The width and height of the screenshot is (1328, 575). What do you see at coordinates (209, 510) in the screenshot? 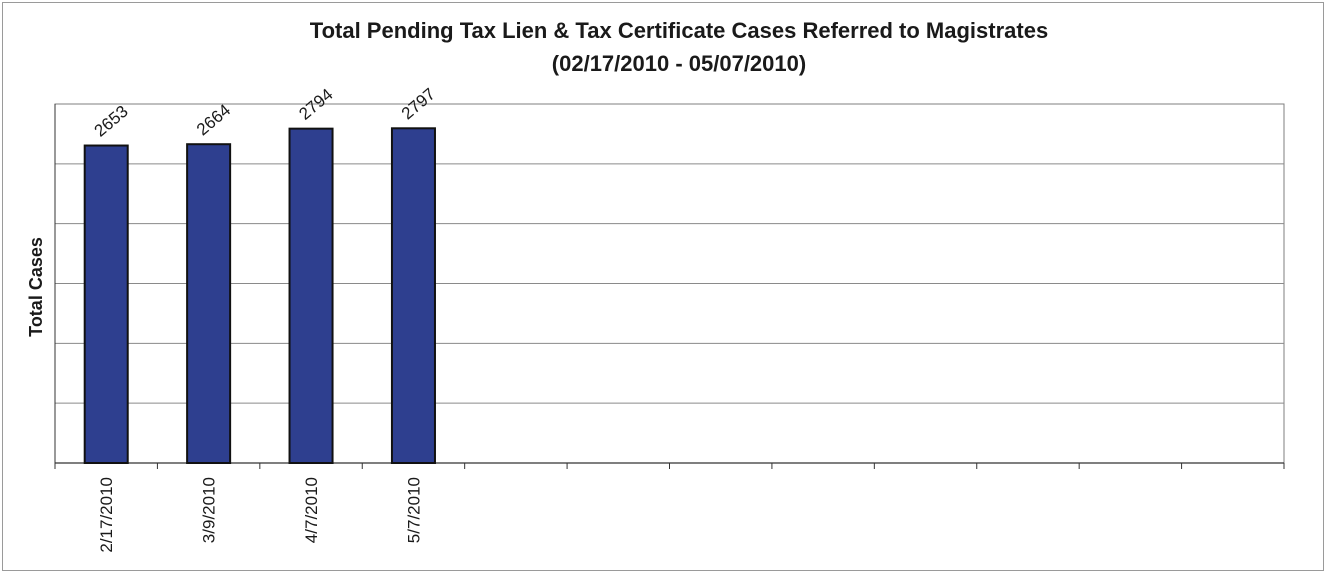
I see `x-tick-label-2: 3/9/2010` at bounding box center [209, 510].